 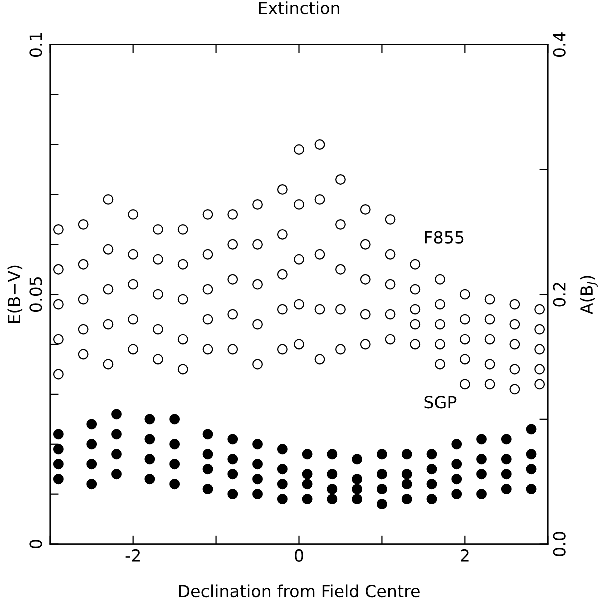 What do you see at coordinates (36, 294) in the screenshot?
I see `y-tick-label: 0.05` at bounding box center [36, 294].